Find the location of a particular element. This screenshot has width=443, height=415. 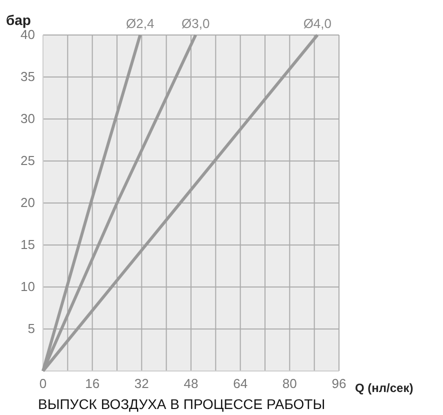

series-label: Ø2,4 is located at coordinates (140, 23).